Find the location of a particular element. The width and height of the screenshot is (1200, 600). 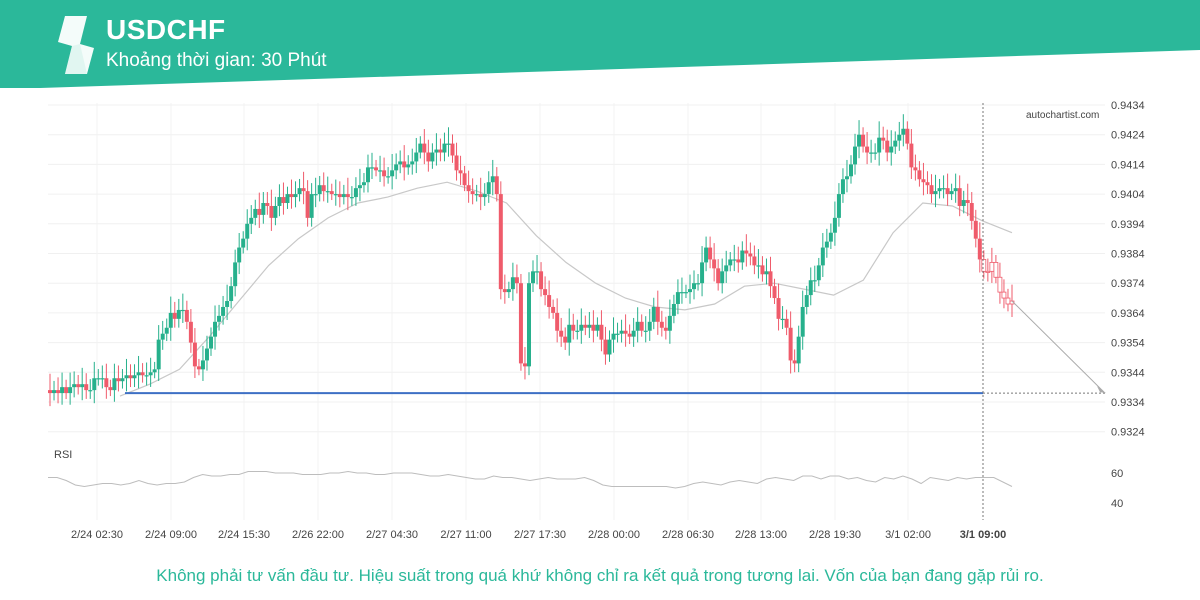

price-tick-label: 0.9354 is located at coordinates (1128, 344).